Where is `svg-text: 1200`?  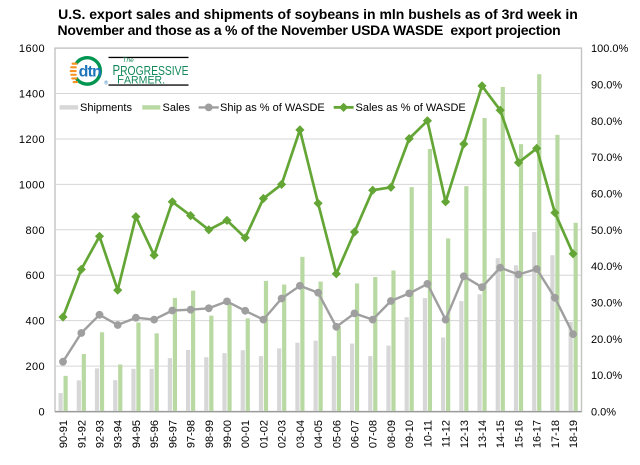 svg-text: 1200 is located at coordinates (32, 140).